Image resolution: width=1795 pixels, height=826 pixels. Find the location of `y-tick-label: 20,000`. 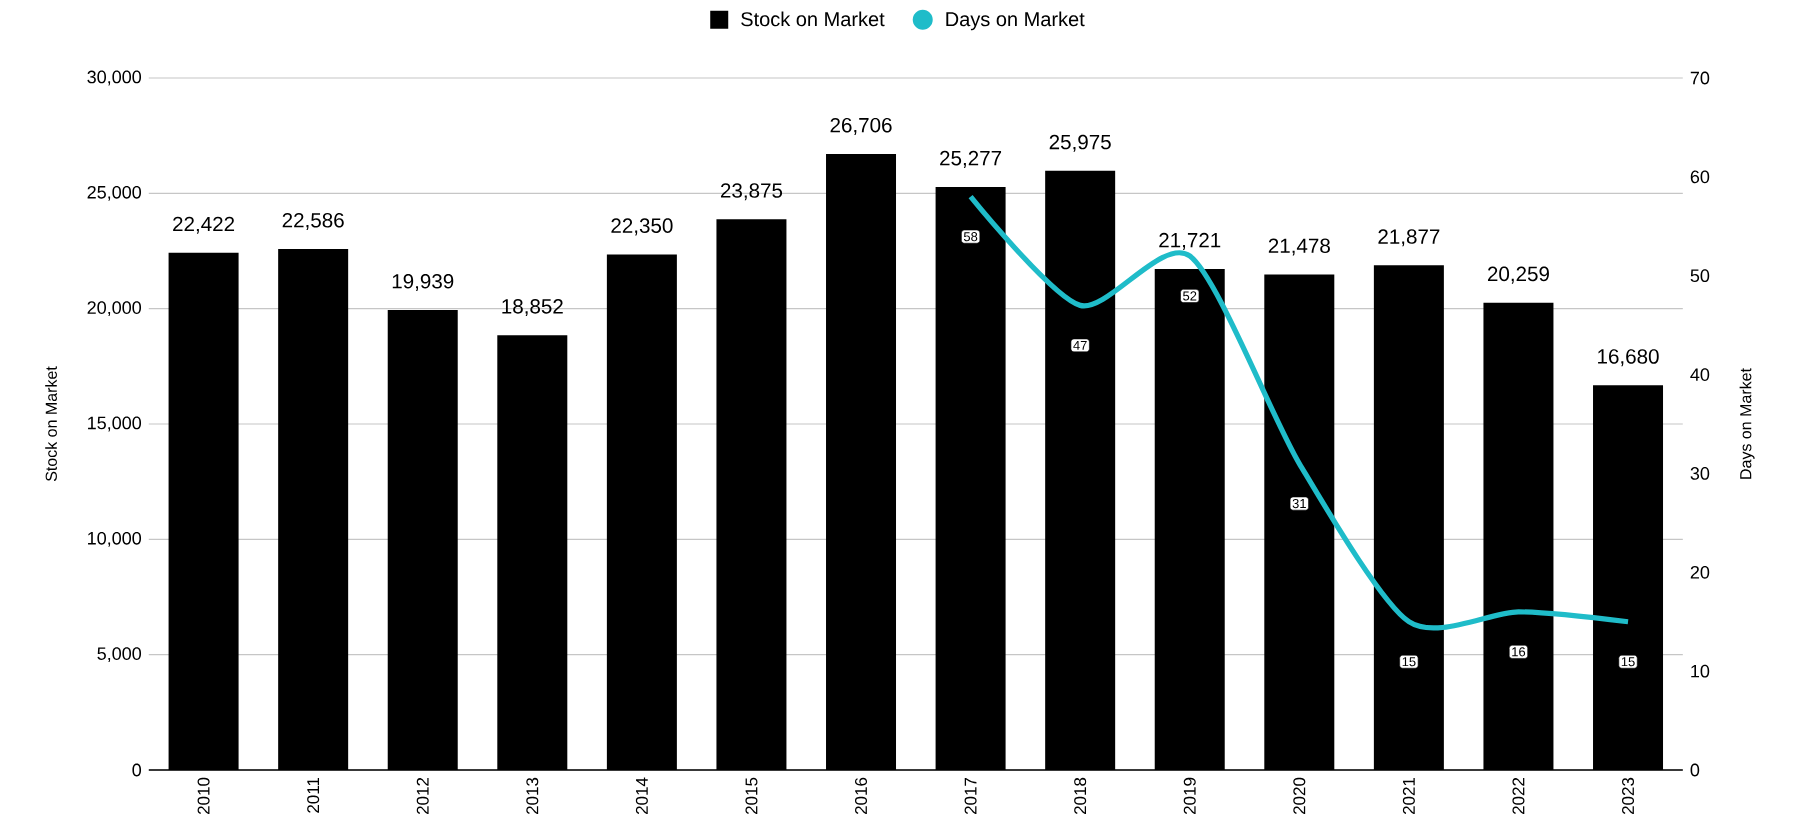

y-tick-label: 20,000 is located at coordinates (114, 309).